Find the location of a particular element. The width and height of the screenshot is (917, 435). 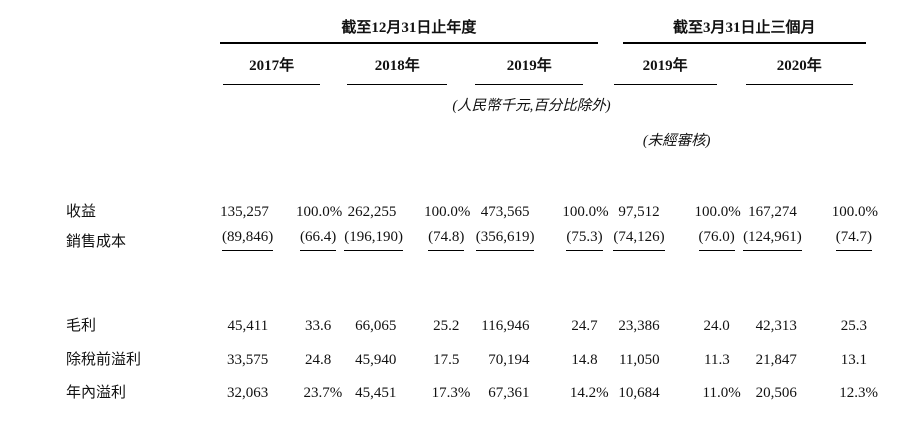

table-cell: (75.3) is located at coordinates (572, 236).